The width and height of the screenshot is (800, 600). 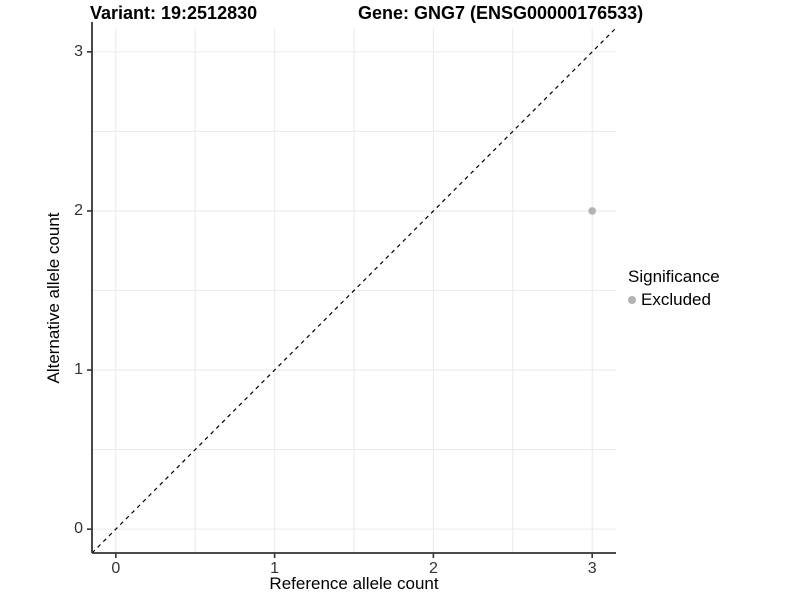 What do you see at coordinates (53, 298) in the screenshot?
I see `y-axis-title: Alternative allele count` at bounding box center [53, 298].